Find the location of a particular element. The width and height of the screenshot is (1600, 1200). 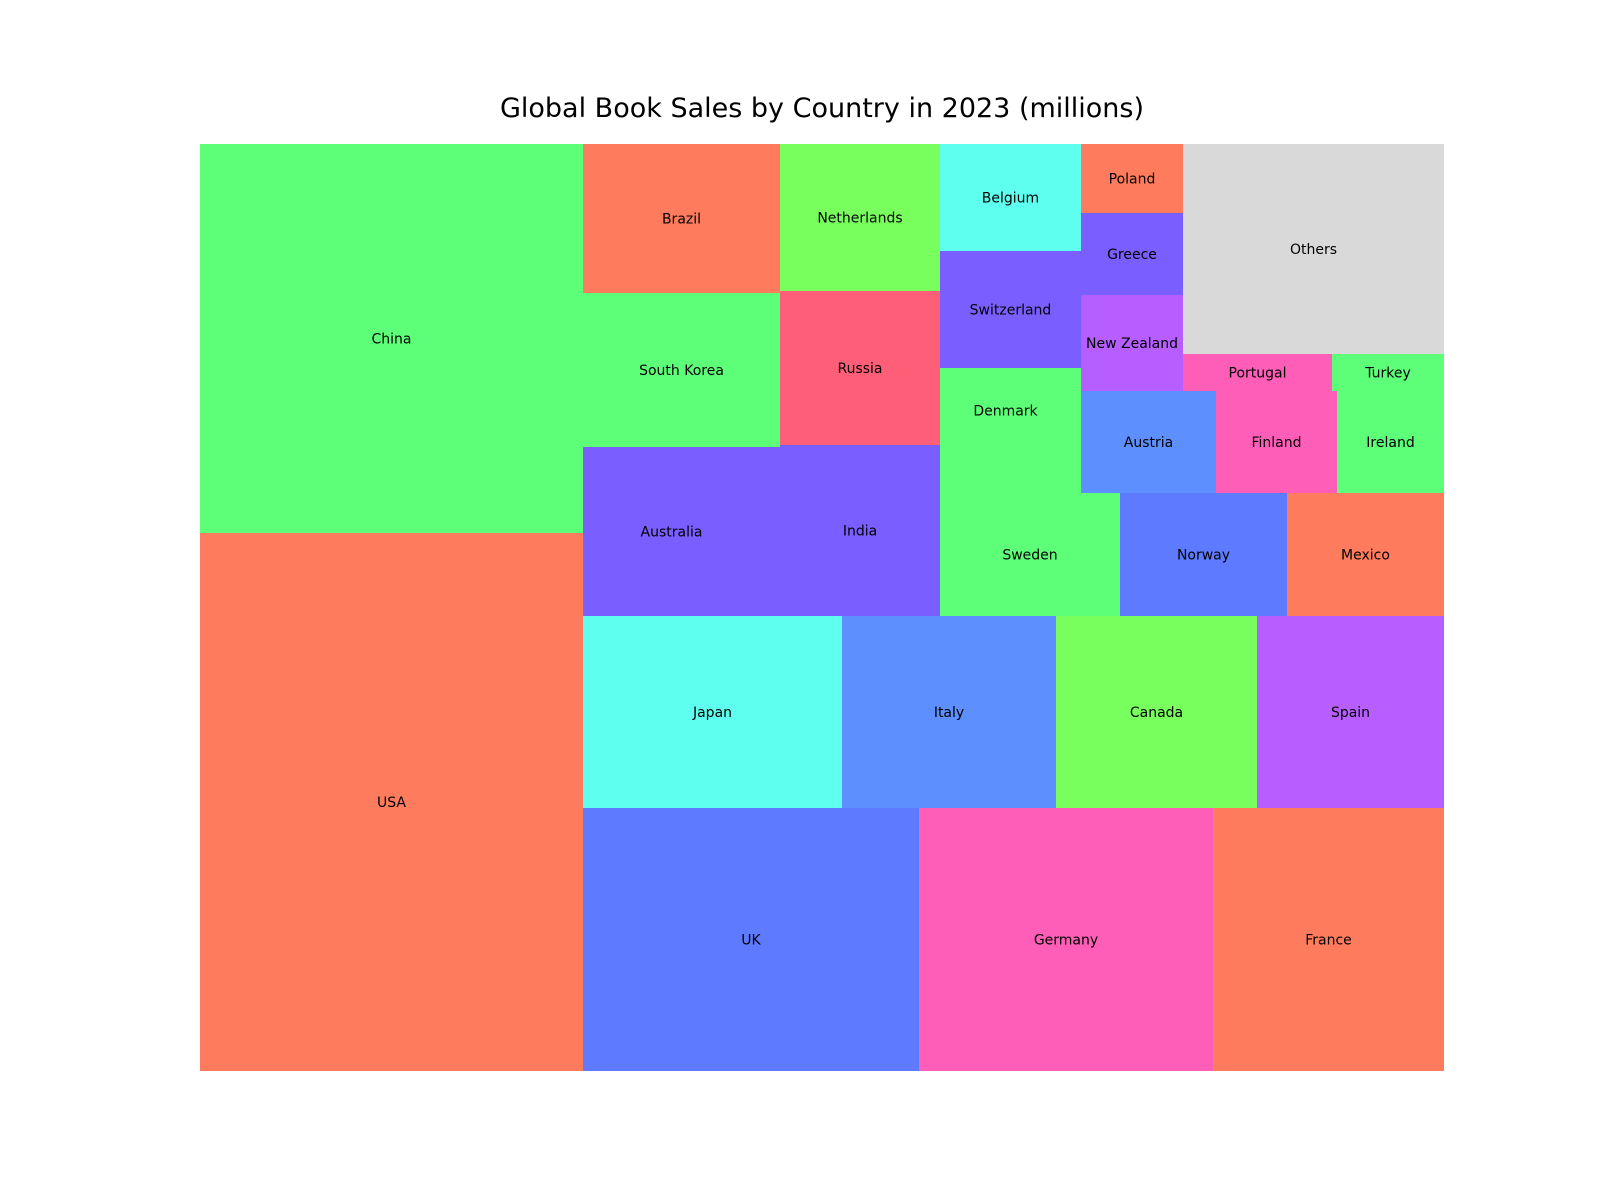

cell-usa is located at coordinates (391, 802).